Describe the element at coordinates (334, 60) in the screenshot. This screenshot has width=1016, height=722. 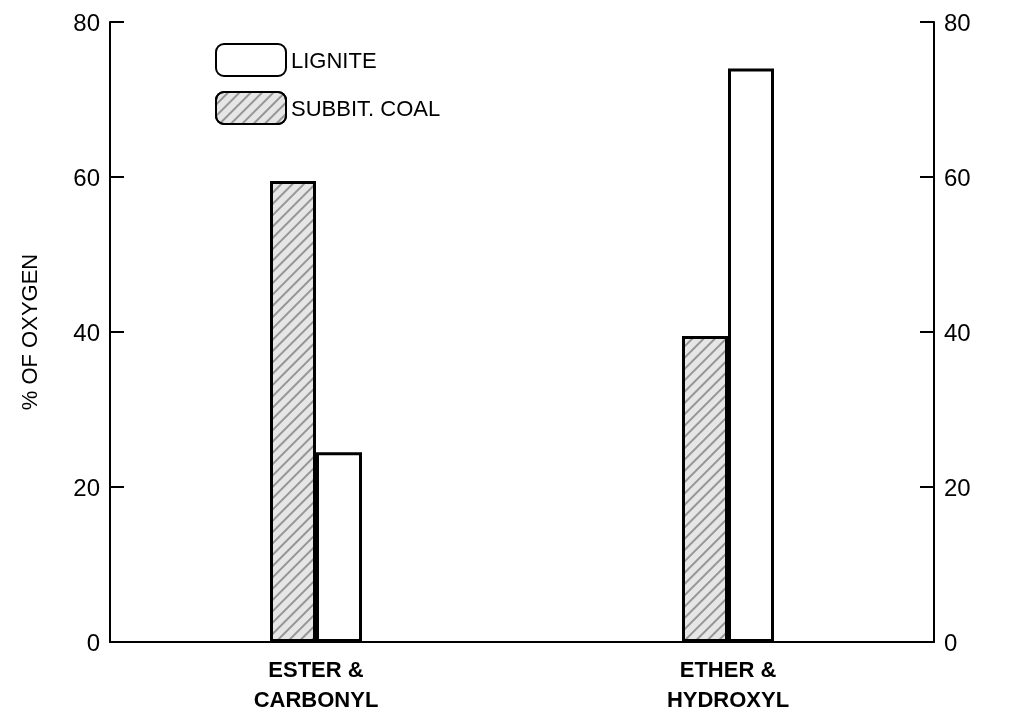
I see `legend-label: LIGNITE` at that location.